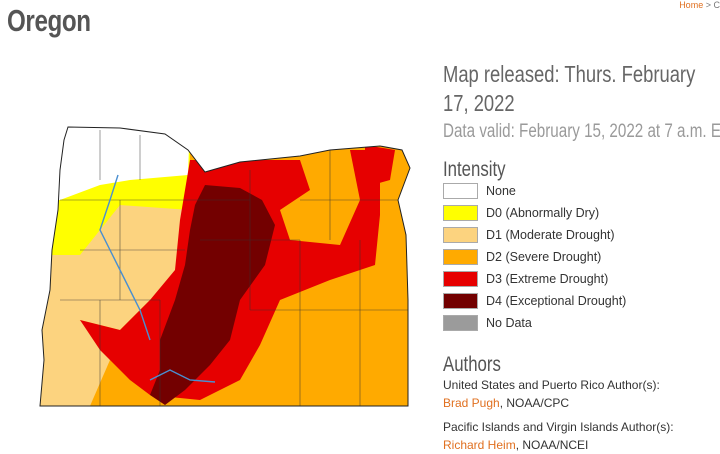 The width and height of the screenshot is (720, 454). I want to click on legend-label: No Data, so click(509, 323).